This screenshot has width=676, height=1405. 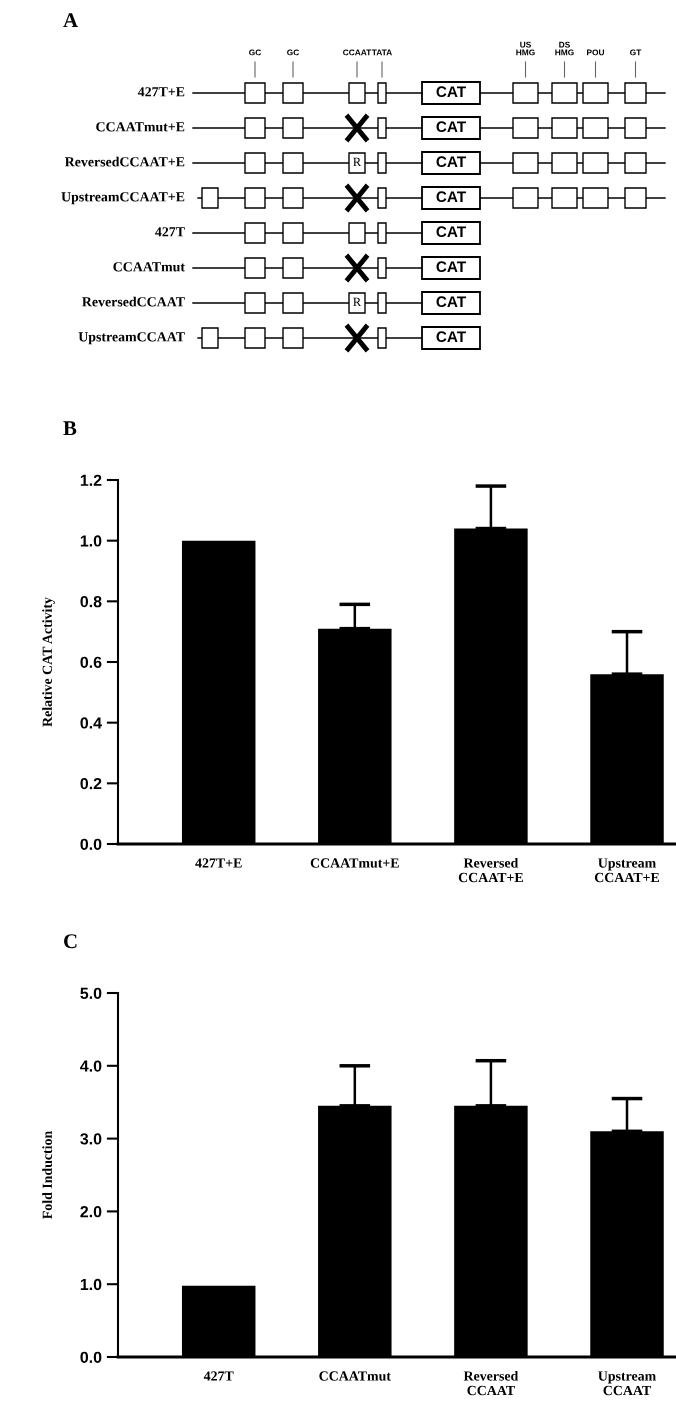 What do you see at coordinates (91, 783) in the screenshot?
I see `y-tick-label: 0.2` at bounding box center [91, 783].